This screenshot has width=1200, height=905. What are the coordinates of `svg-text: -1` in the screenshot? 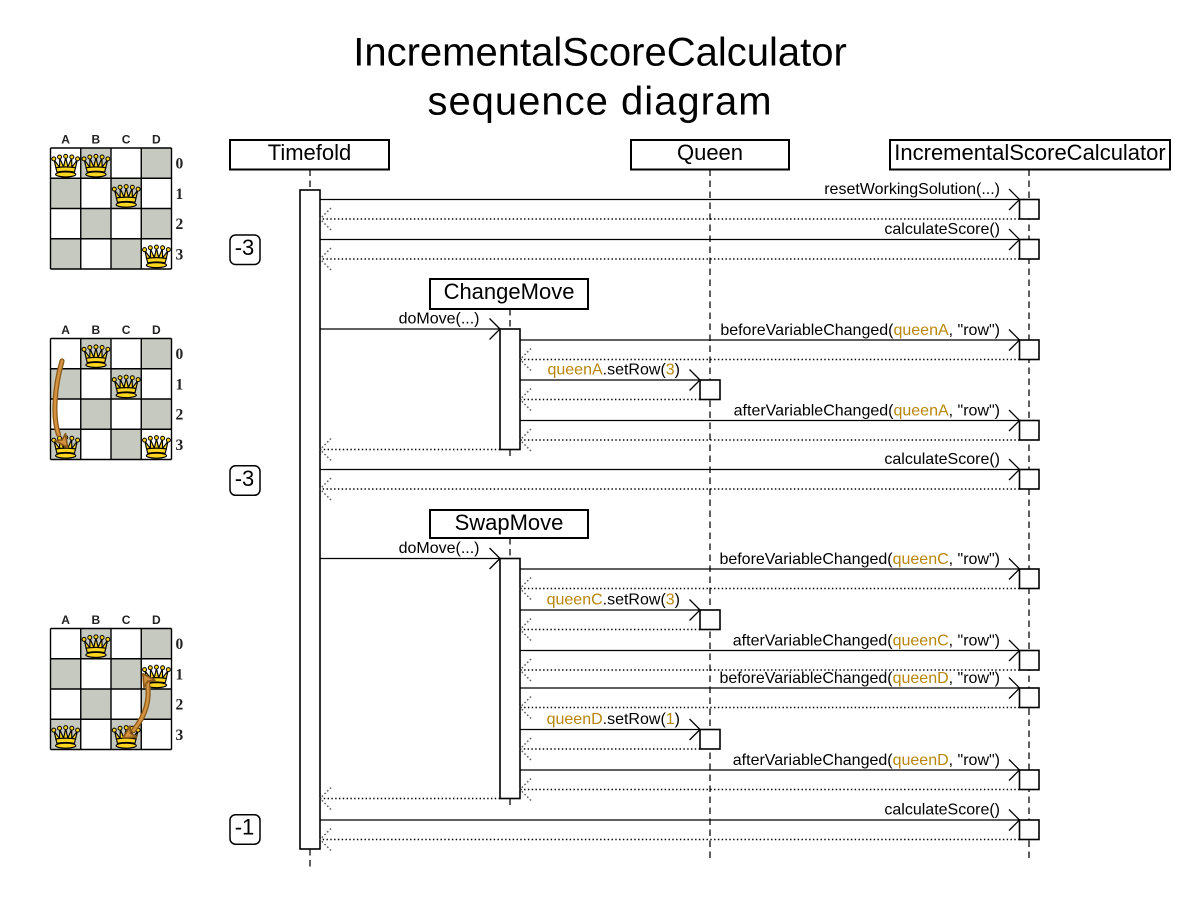 It's located at (245, 827).